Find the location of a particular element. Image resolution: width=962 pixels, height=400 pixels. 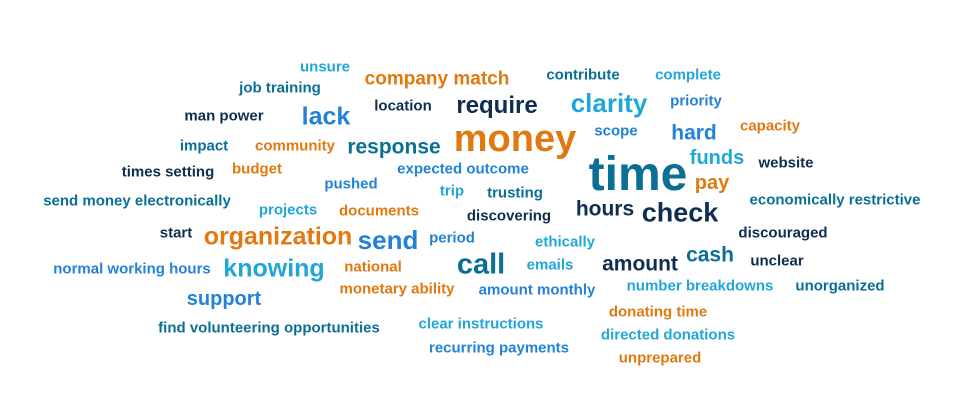

word-discovering: discovering is located at coordinates (509, 216).